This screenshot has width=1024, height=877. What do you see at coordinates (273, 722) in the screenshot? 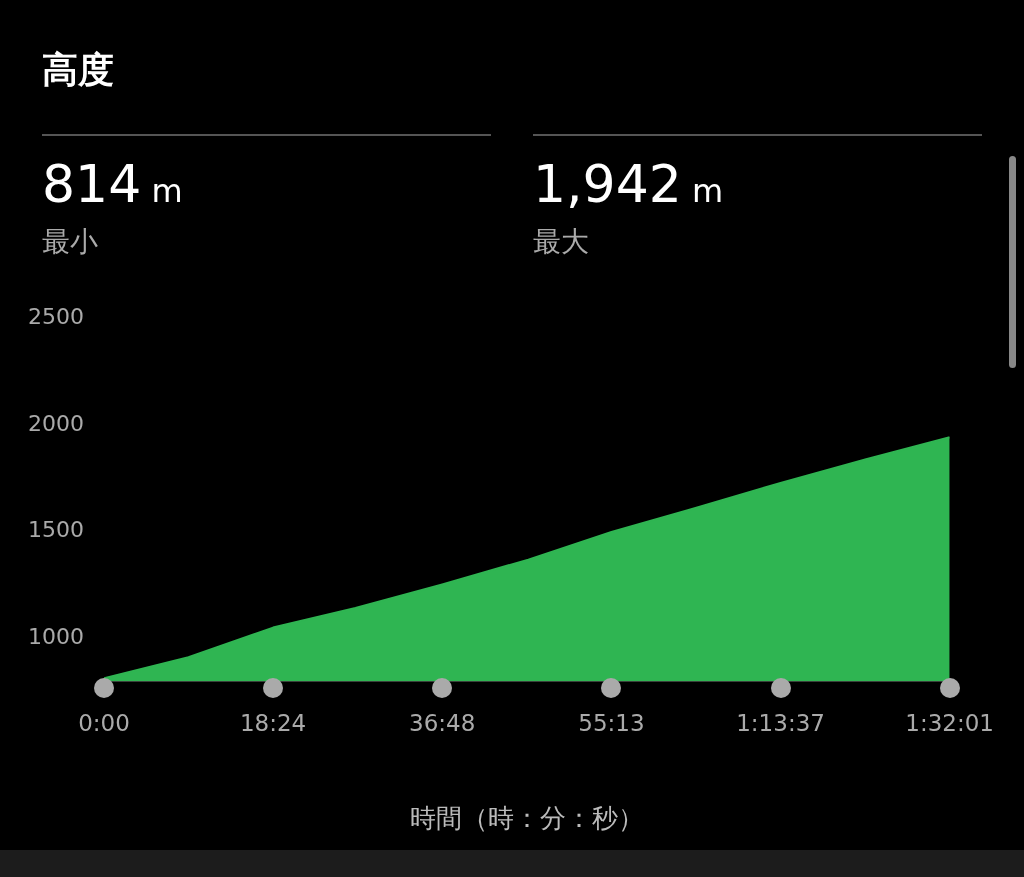
I see `x-tick-label: 18:24` at bounding box center [273, 722].